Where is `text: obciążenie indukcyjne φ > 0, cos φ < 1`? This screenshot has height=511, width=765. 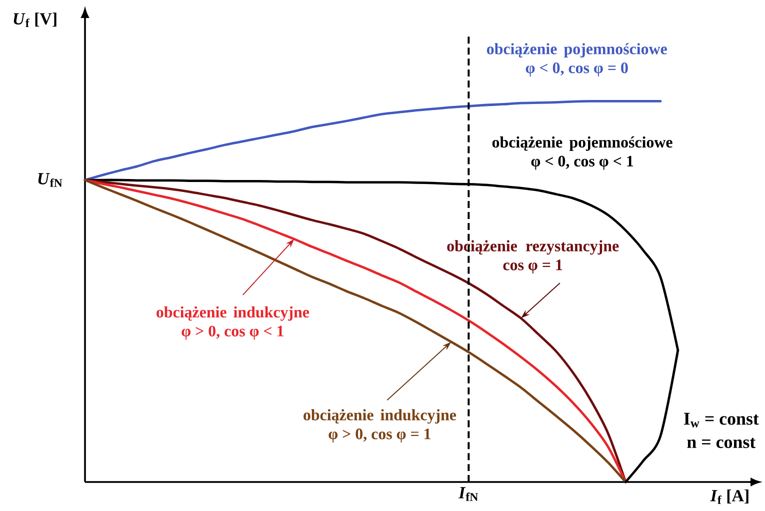 text: obciążenie indukcyjne φ > 0, cos φ < 1 is located at coordinates (233, 323).